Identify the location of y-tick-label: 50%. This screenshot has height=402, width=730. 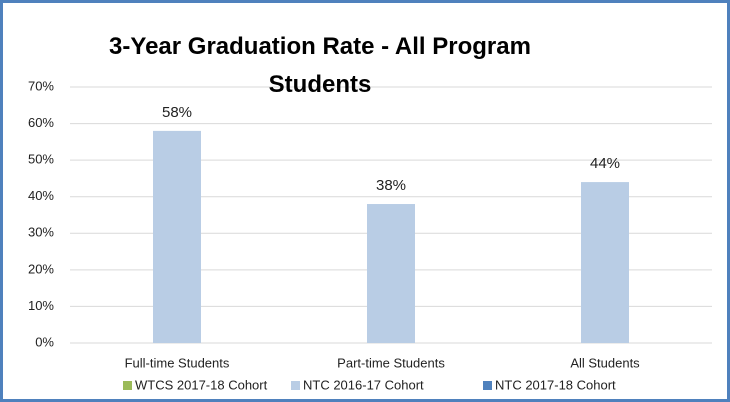
(41, 159).